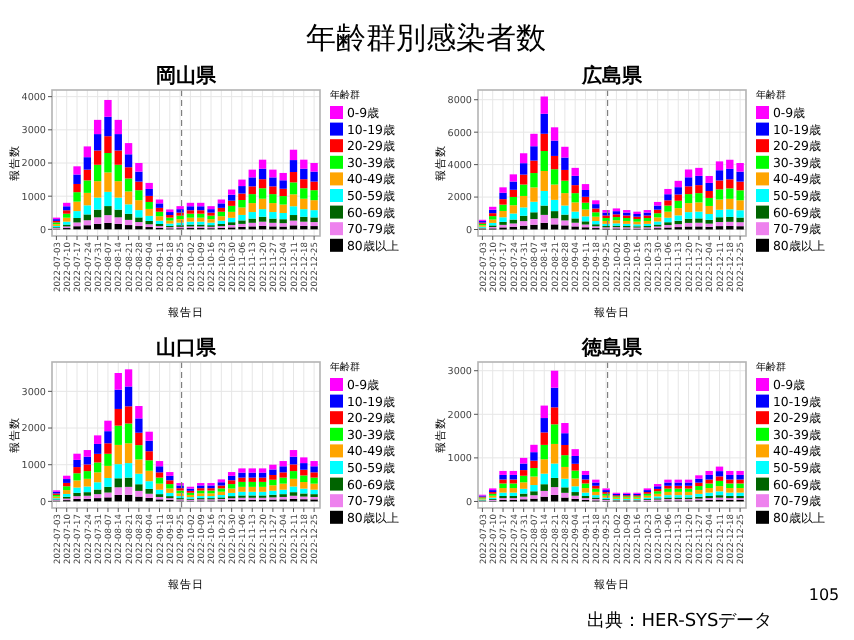 The image size is (854, 640). What do you see at coordinates (612, 348) in the screenshot?
I see `chart-title: 徳島県` at bounding box center [612, 348].